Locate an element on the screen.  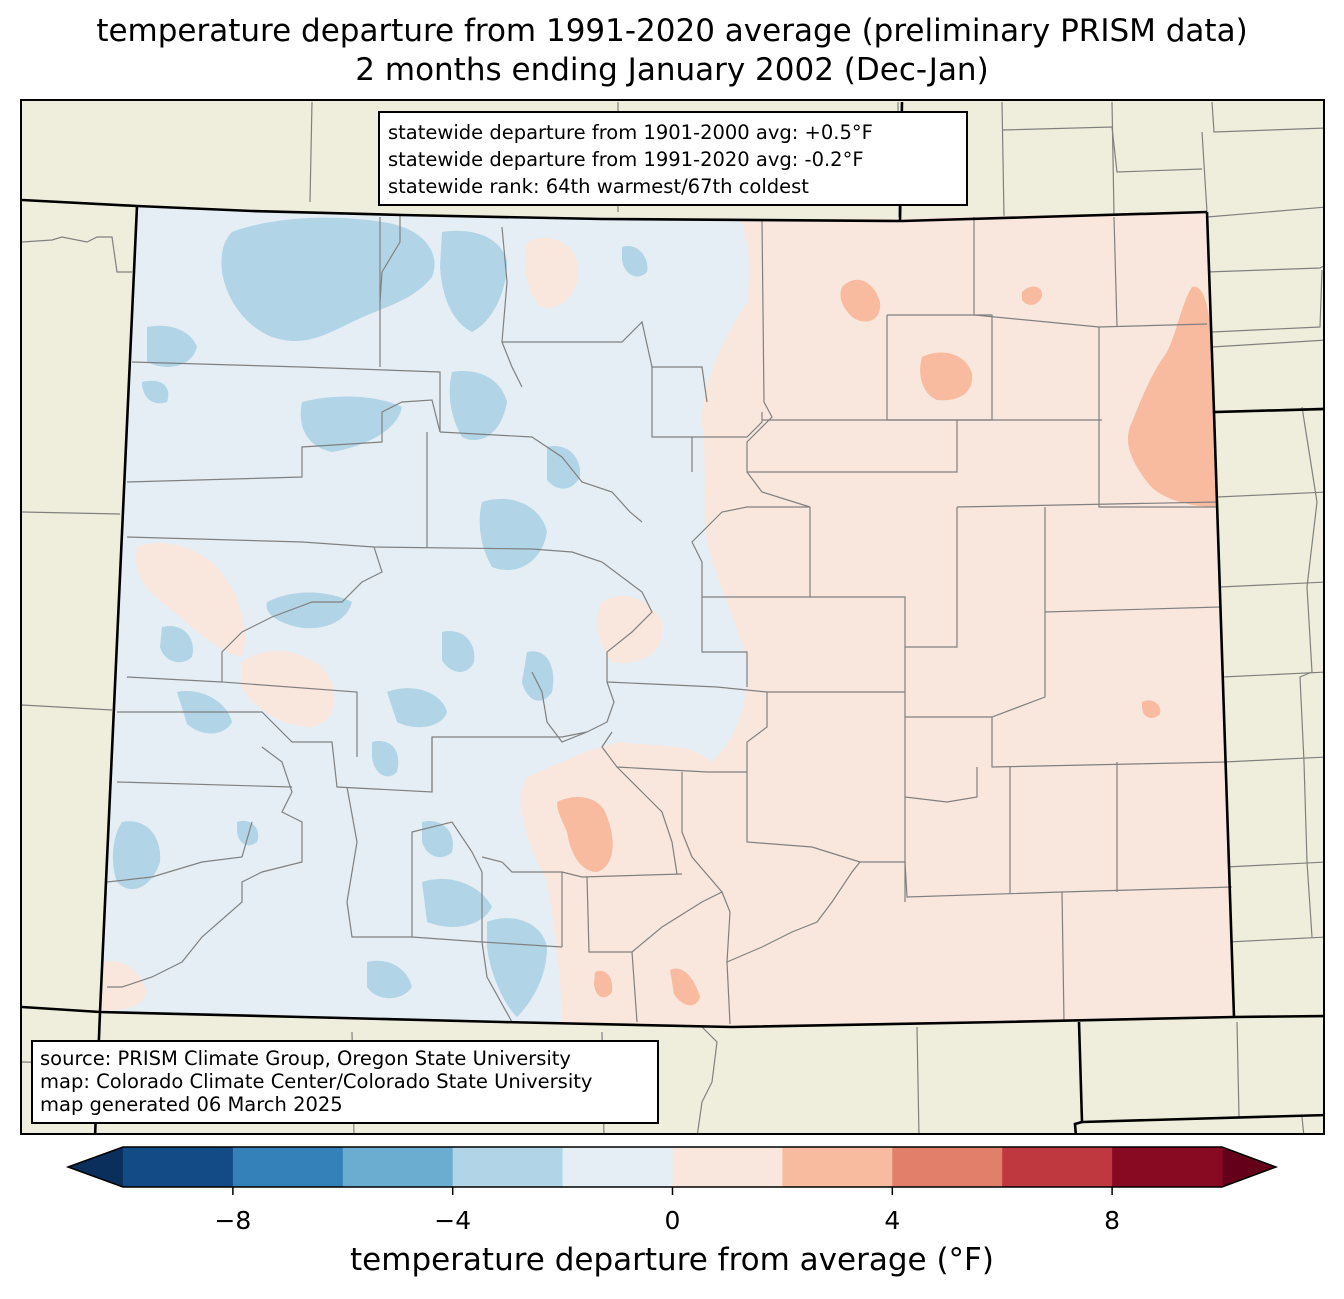
colorbar-tick-label-0: −8 is located at coordinates (232, 1220).